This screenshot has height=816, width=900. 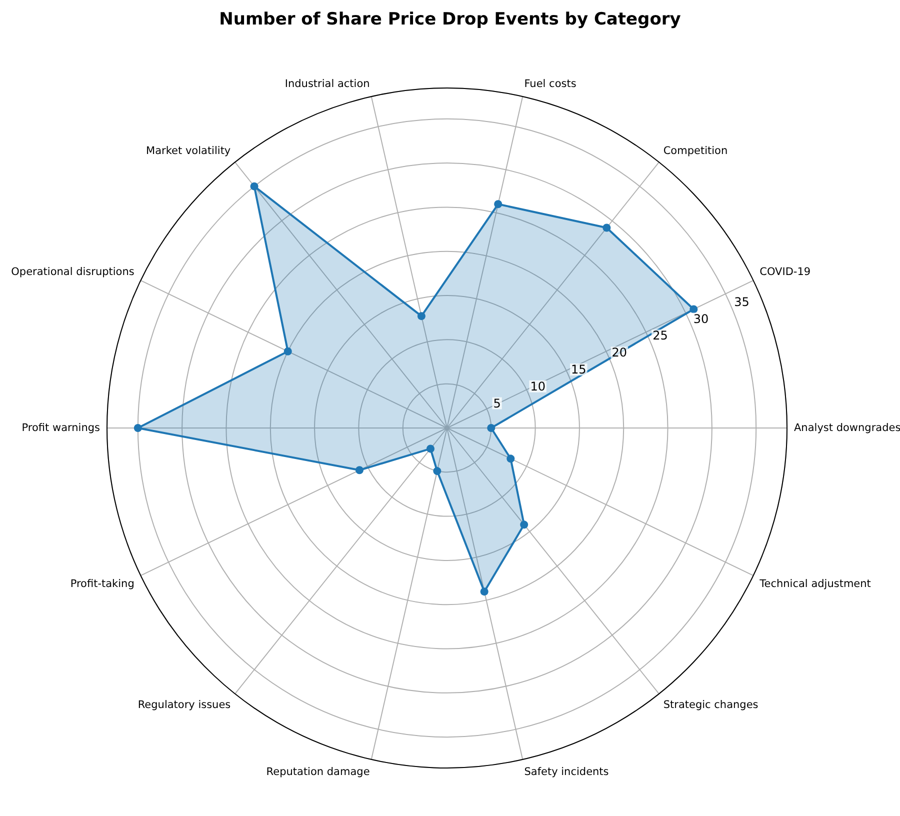 What do you see at coordinates (847, 428) in the screenshot?
I see `spoke-label: Analyst downgrades` at bounding box center [847, 428].